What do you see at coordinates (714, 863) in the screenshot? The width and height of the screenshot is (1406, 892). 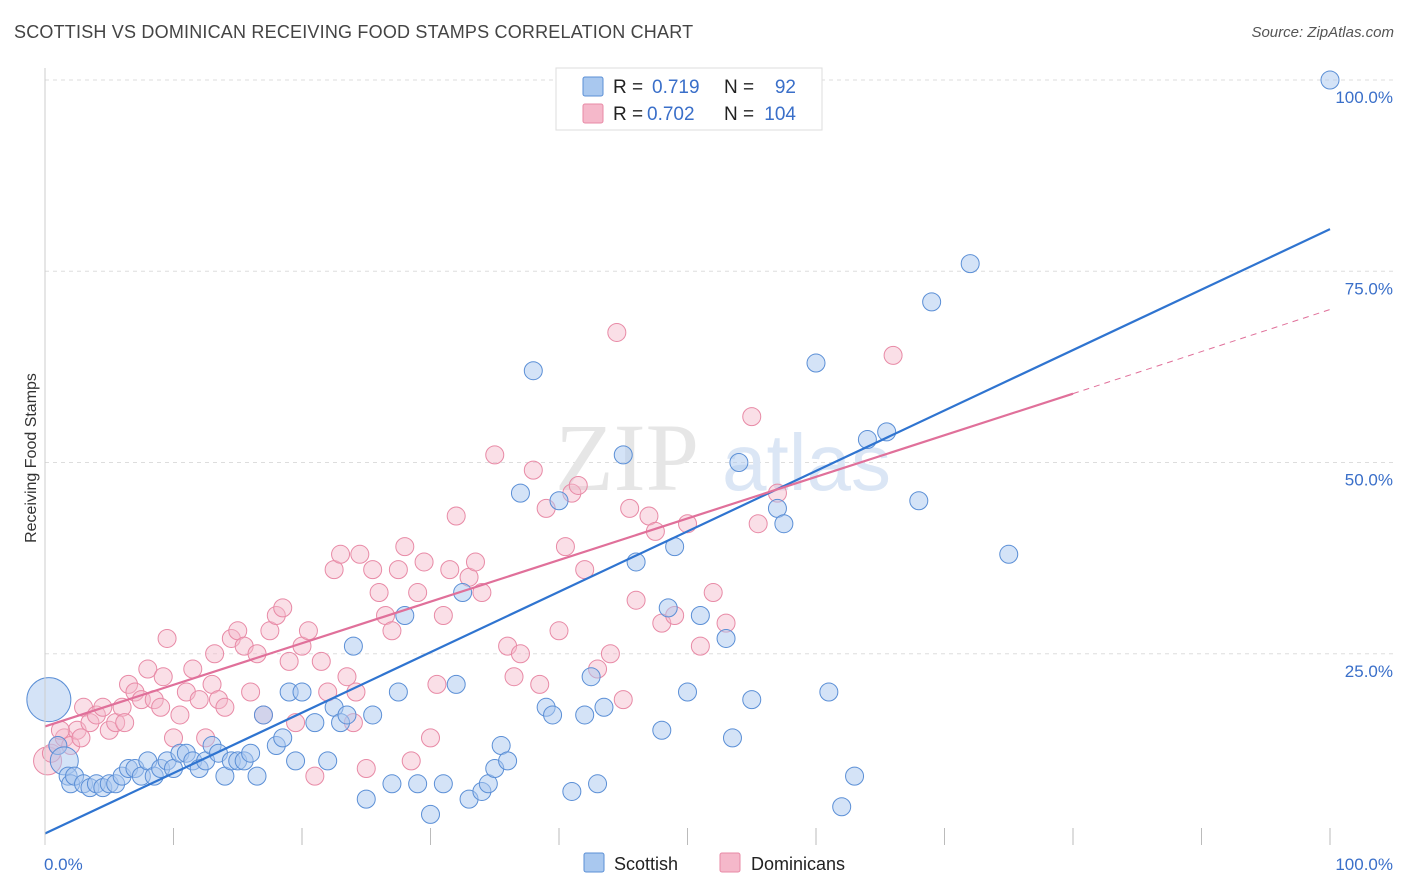 I see `bottom-legend: Scottish Dominicans` at bounding box center [714, 863].